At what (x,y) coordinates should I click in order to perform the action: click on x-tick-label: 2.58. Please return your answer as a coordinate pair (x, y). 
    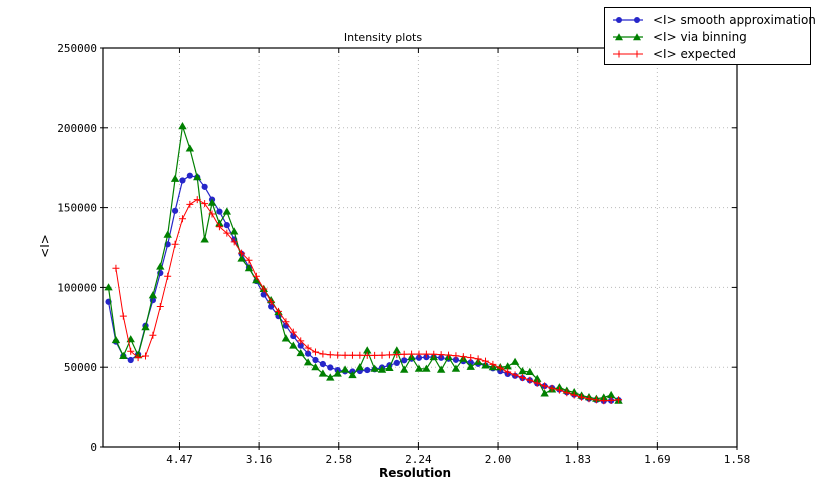
    Looking at the image, I should click on (339, 459).